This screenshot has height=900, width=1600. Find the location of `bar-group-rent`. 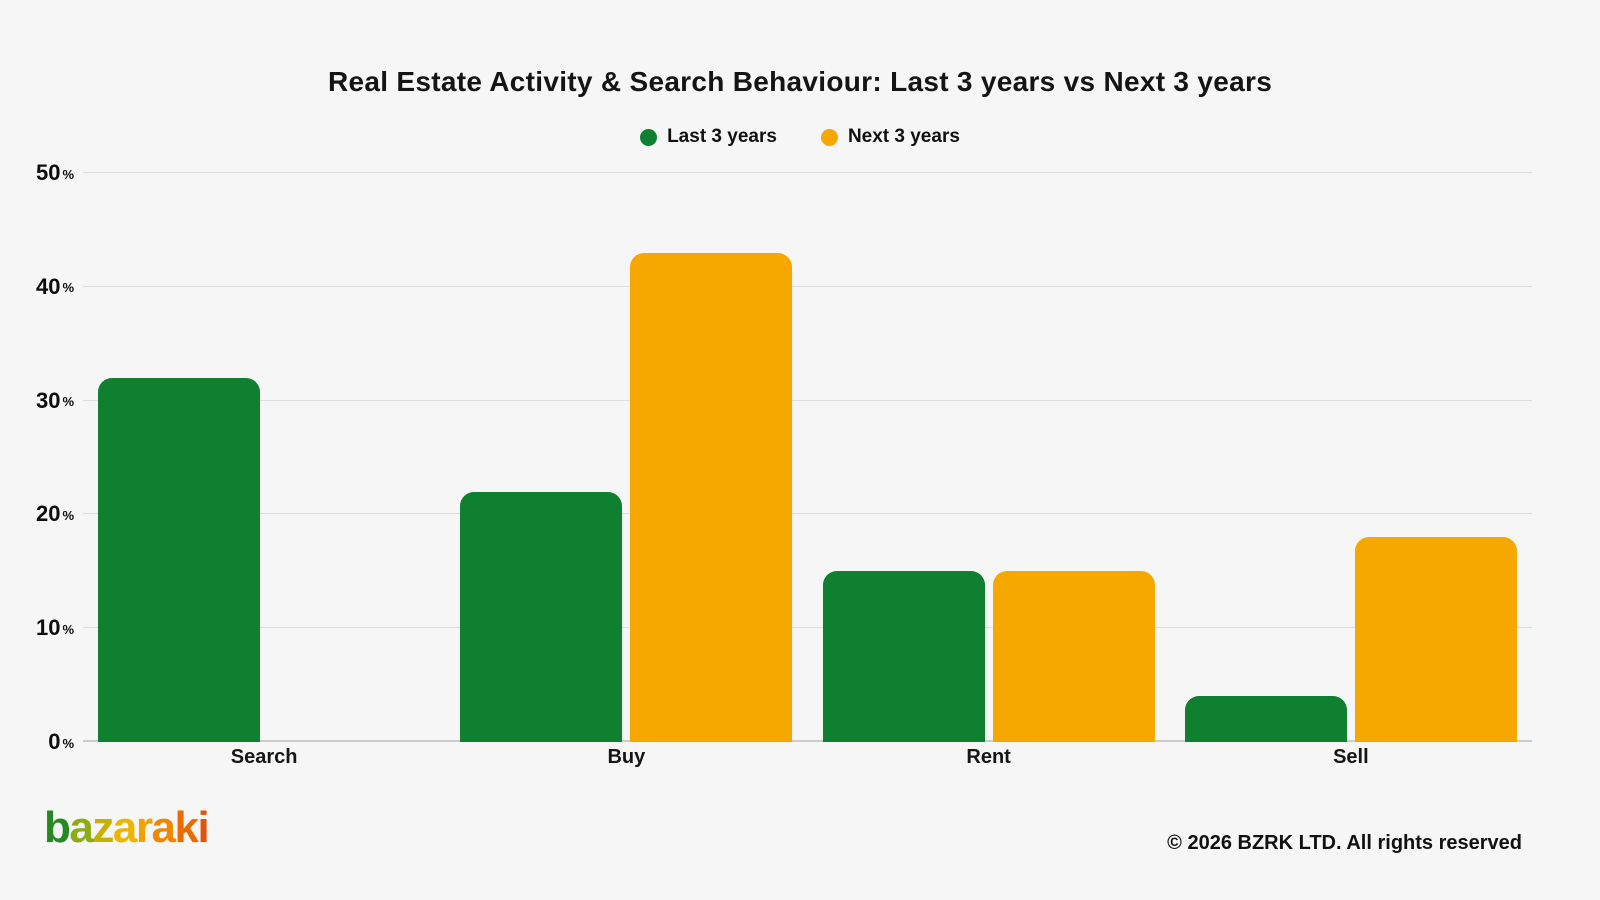

bar-group-rent is located at coordinates (989, 457).